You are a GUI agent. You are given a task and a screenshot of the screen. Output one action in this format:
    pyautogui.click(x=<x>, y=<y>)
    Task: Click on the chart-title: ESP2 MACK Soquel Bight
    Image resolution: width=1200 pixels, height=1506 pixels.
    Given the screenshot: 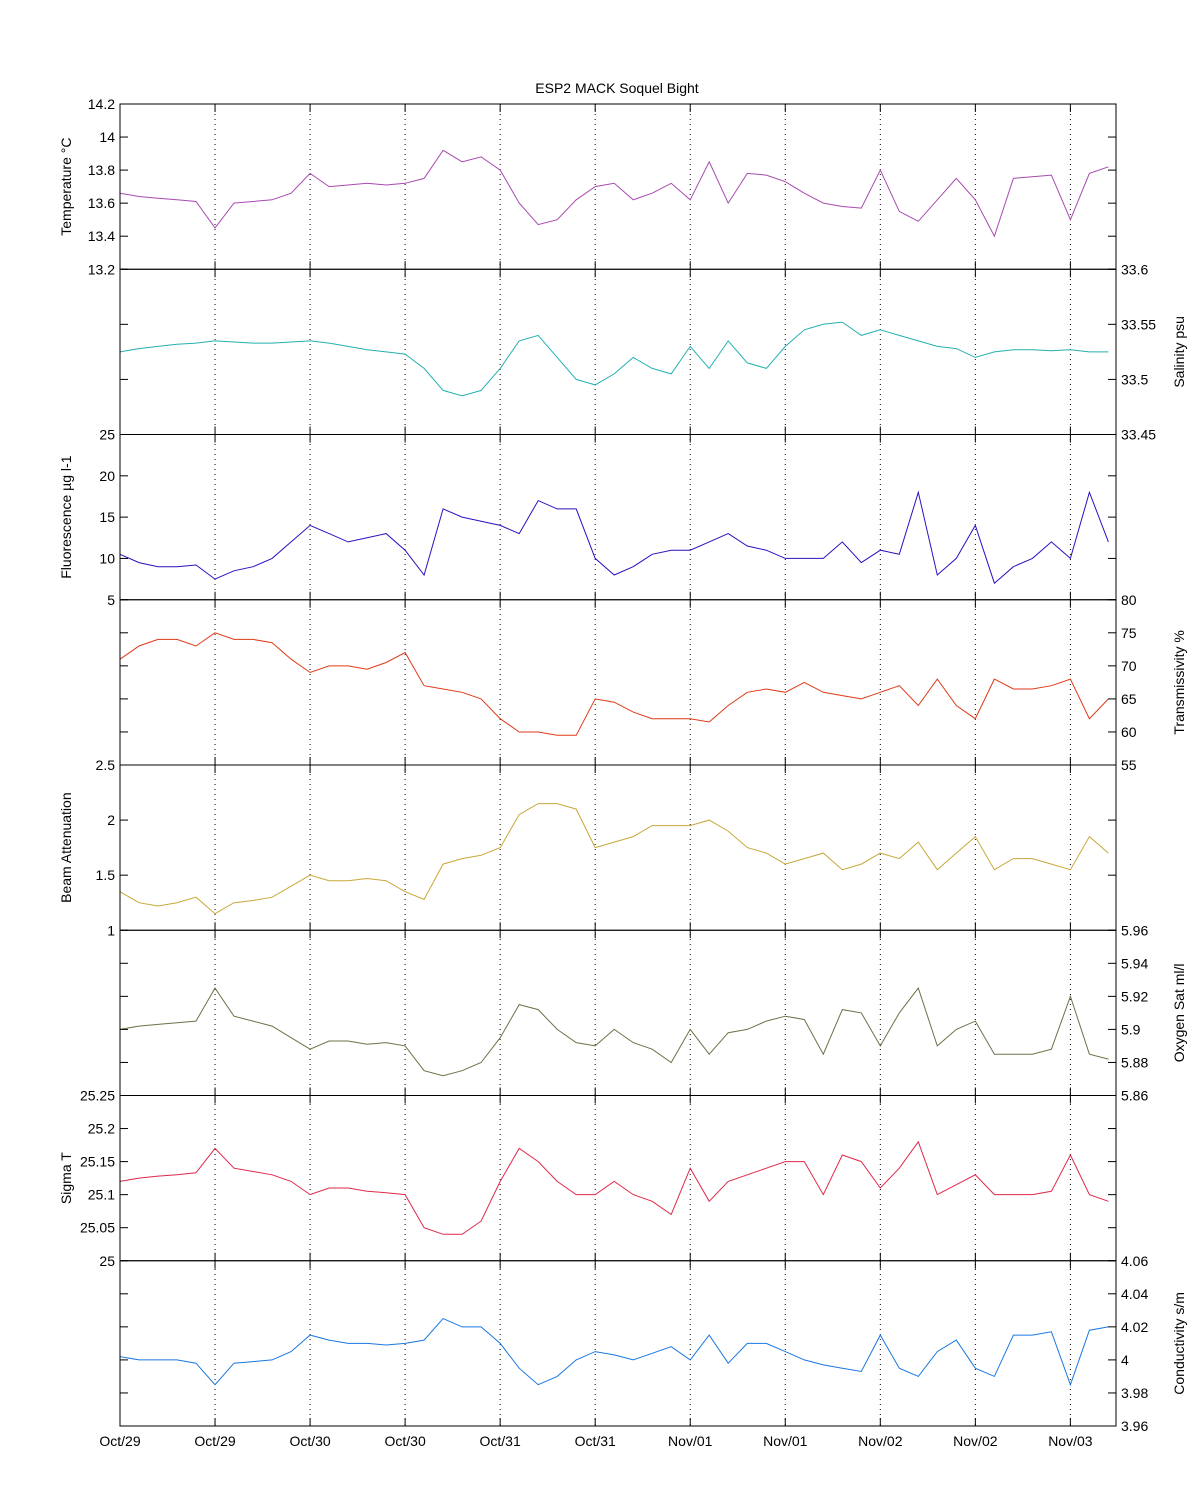 What is the action you would take?
    pyautogui.click(x=617, y=88)
    